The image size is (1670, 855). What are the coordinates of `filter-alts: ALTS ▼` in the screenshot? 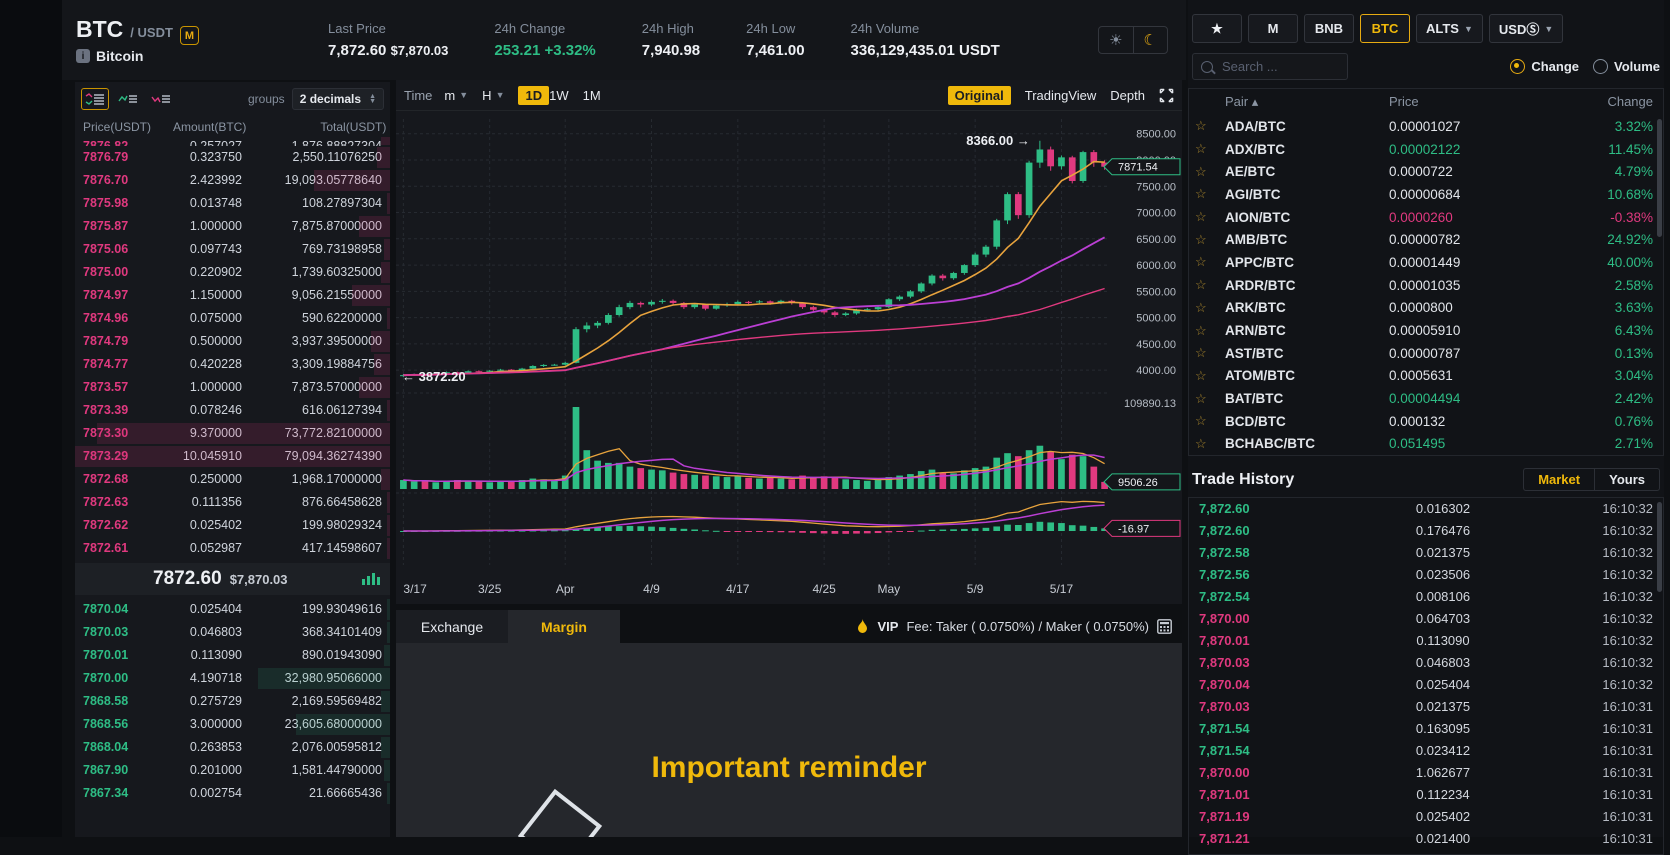 It's located at (1449, 28).